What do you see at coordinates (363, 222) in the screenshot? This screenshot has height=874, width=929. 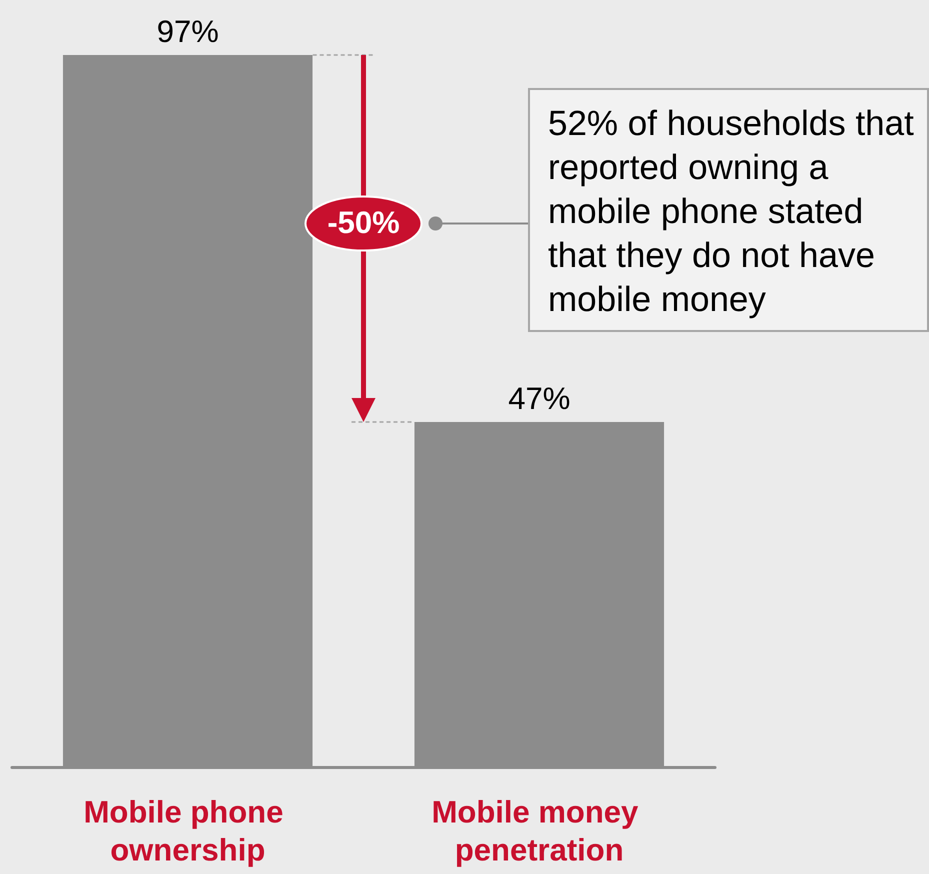 I see `annotation: -50%` at bounding box center [363, 222].